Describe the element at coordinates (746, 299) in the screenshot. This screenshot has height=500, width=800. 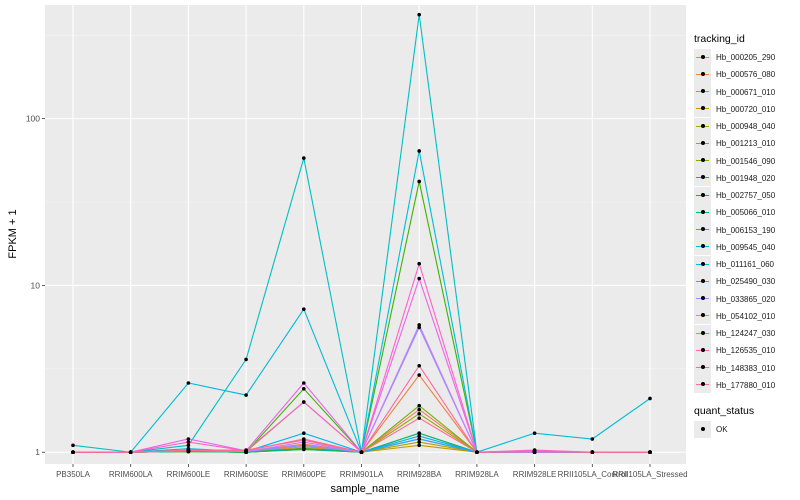
I see `legend-label: Hb_033865_020` at that location.